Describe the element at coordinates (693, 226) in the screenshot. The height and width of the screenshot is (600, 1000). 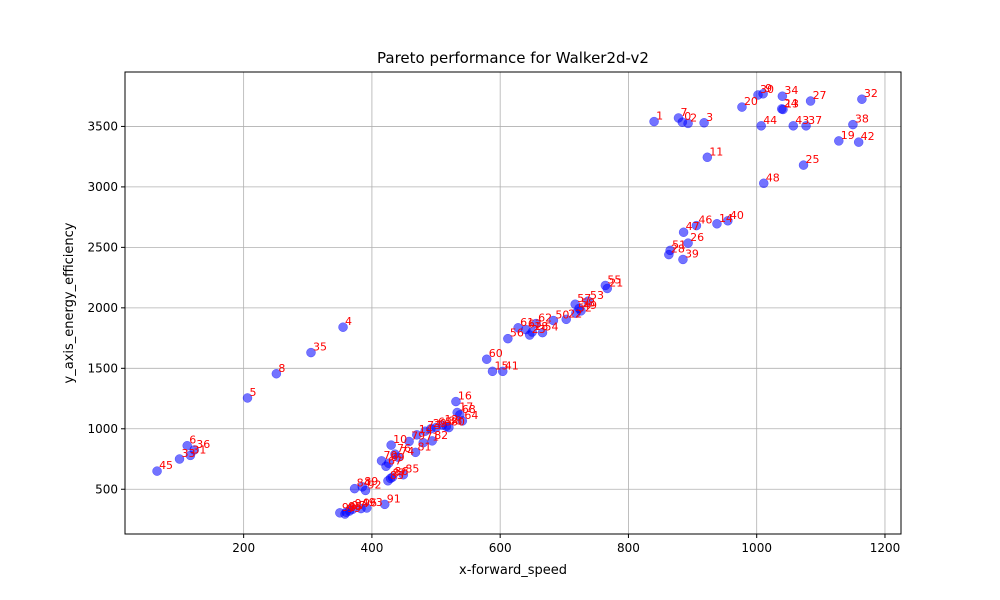
I see `point-label: 47` at that location.